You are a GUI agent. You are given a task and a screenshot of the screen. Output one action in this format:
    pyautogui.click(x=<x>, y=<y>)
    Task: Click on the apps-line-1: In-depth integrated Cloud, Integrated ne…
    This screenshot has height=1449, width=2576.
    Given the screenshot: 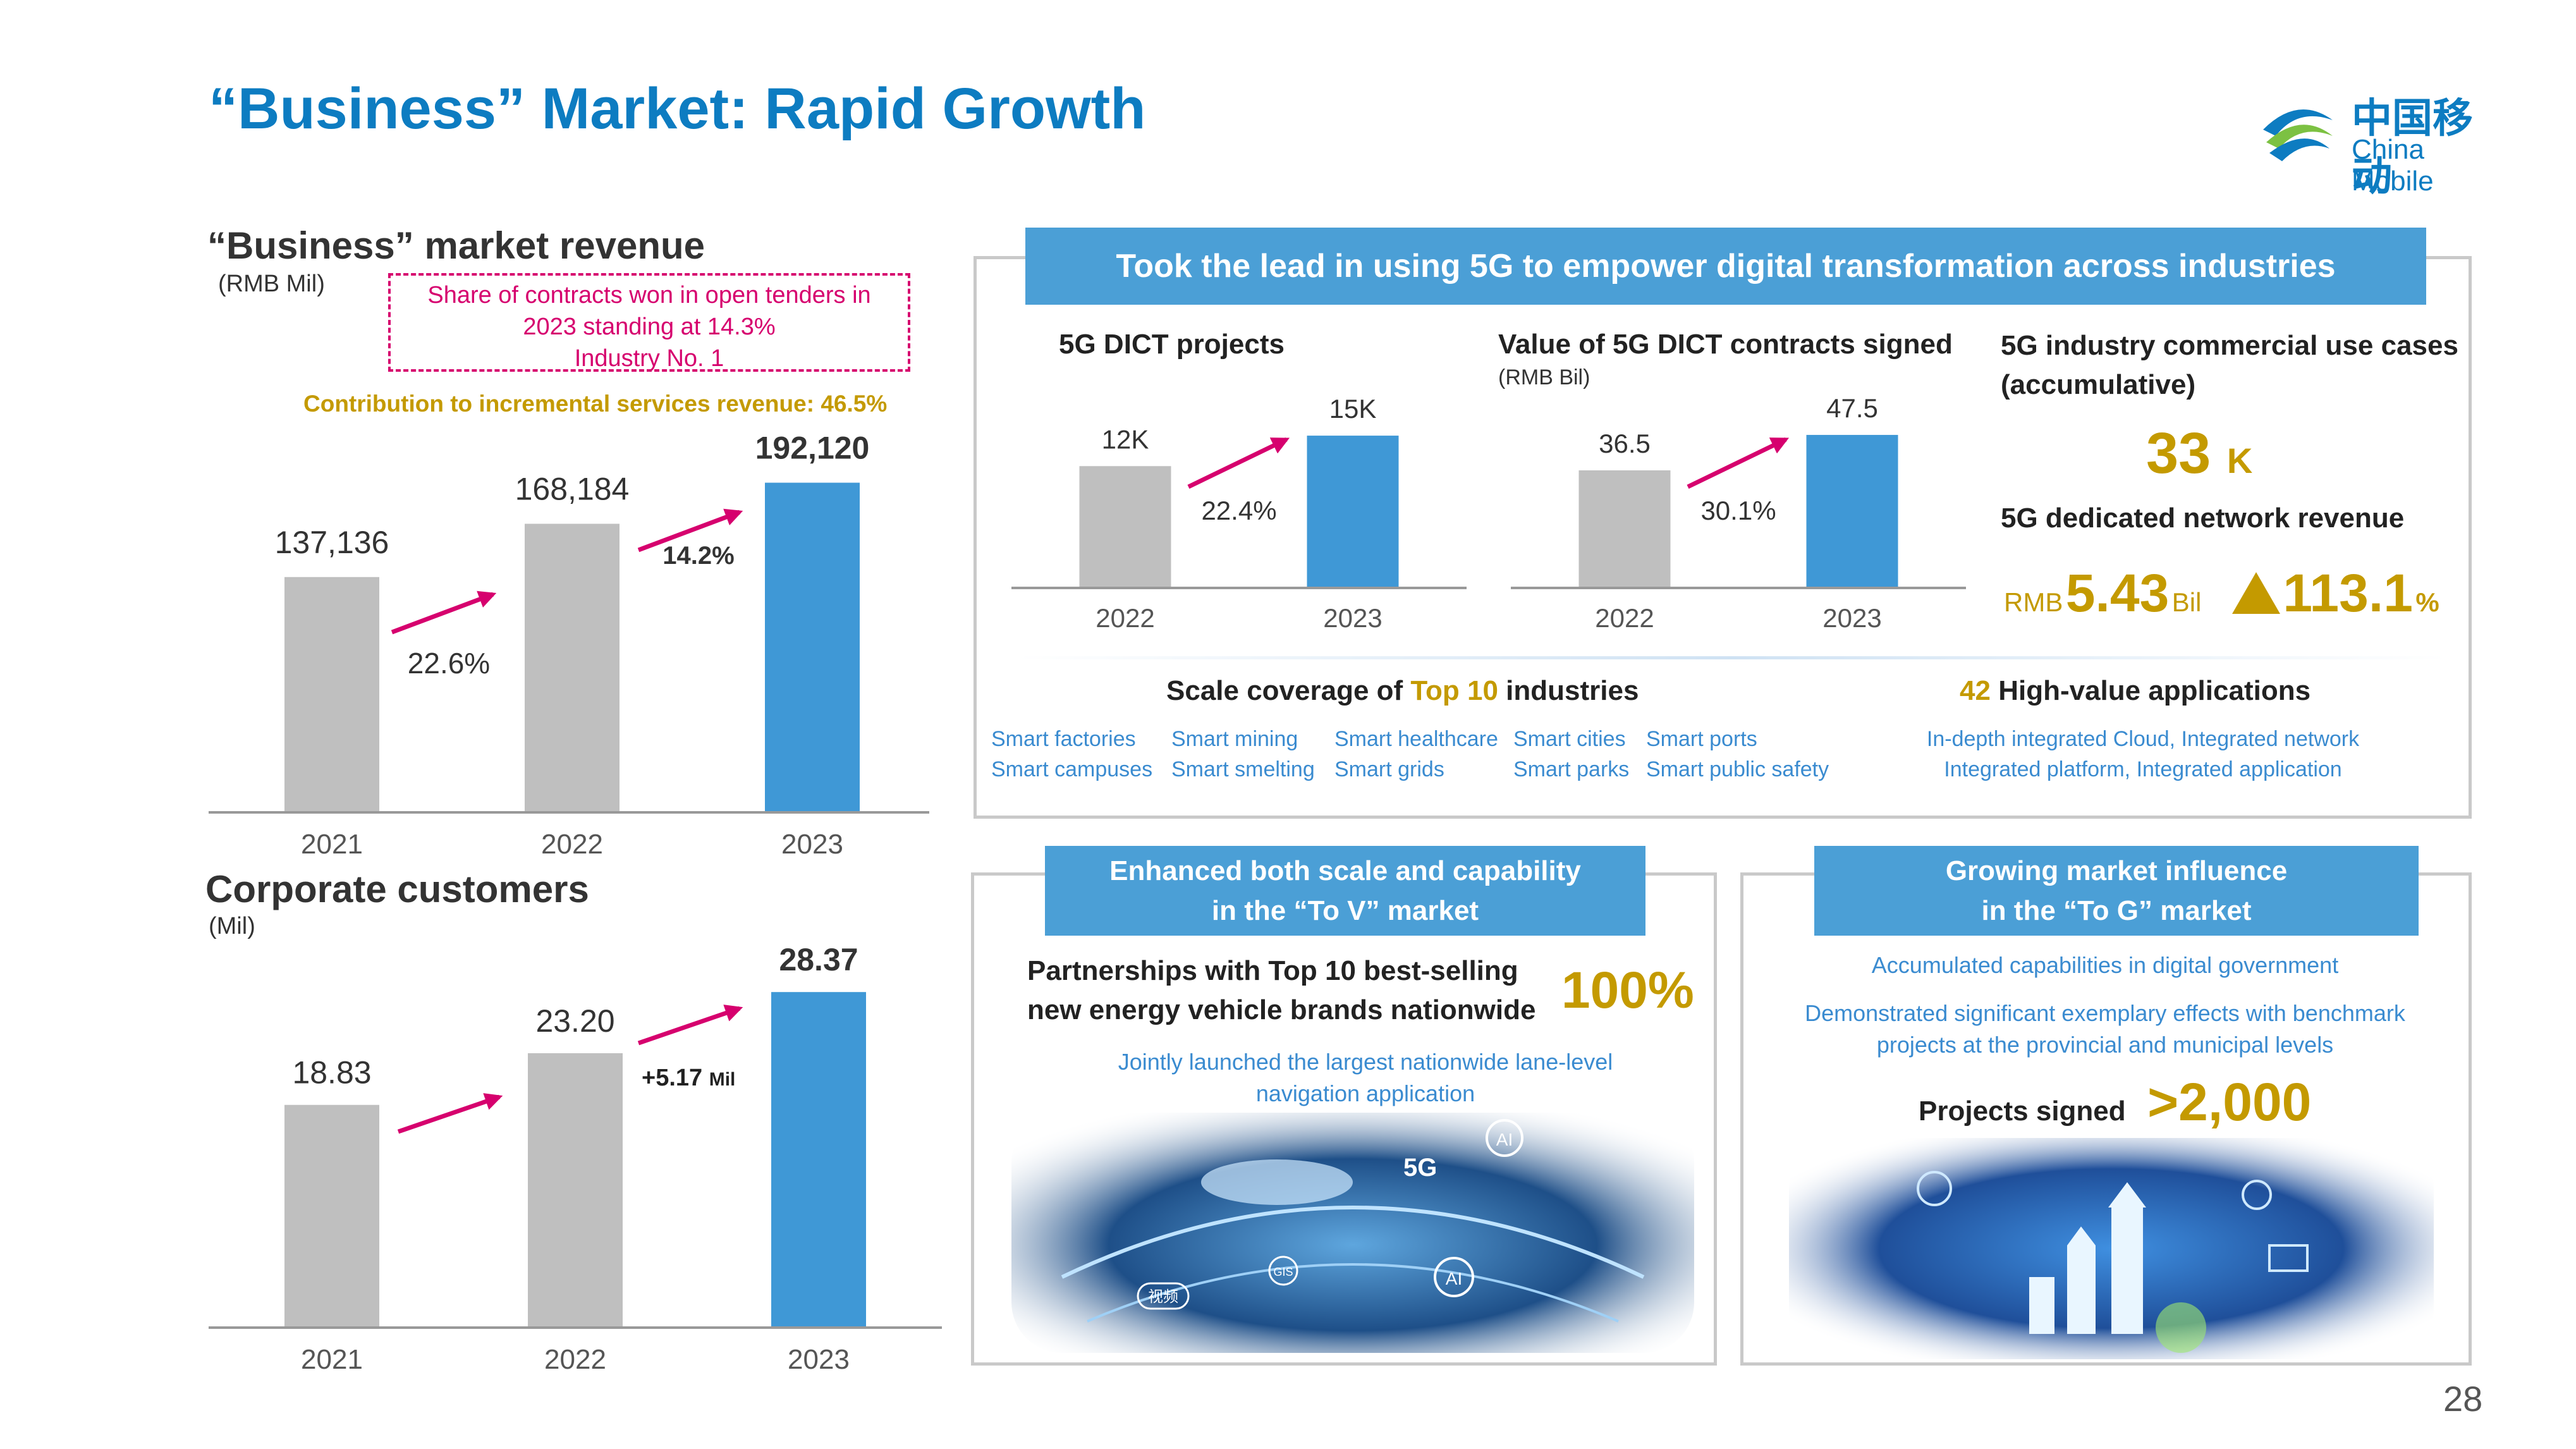 What is the action you would take?
    pyautogui.click(x=2143, y=739)
    